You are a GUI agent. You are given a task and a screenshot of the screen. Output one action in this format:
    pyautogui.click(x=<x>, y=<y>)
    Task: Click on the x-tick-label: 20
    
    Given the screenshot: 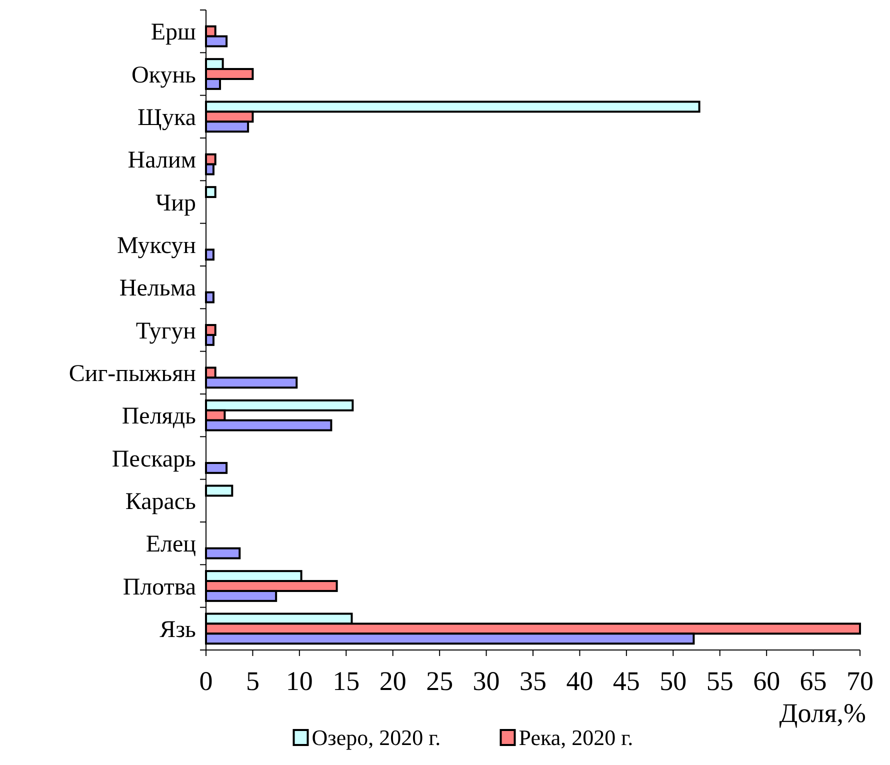 What is the action you would take?
    pyautogui.click(x=392, y=681)
    